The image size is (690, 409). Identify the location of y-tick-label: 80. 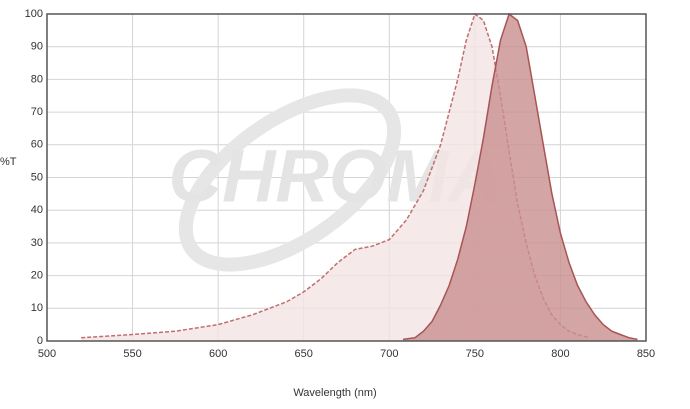
(37, 79).